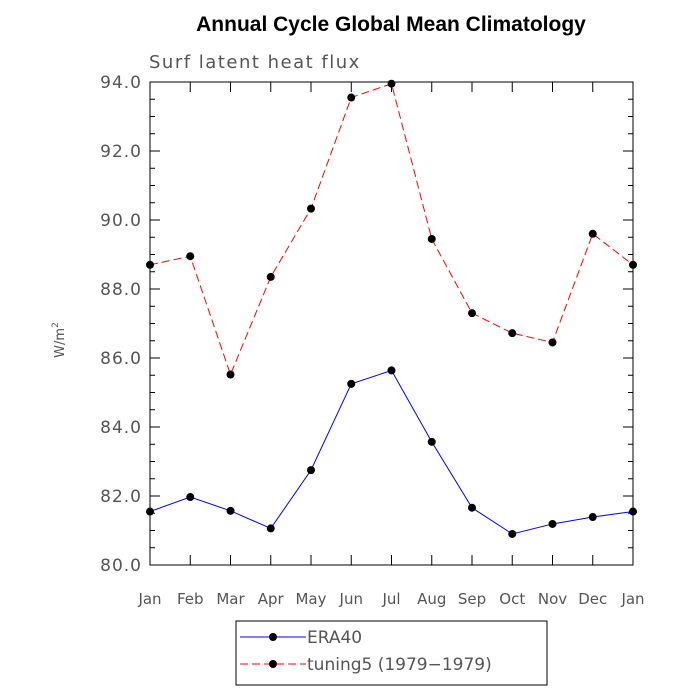 This screenshot has height=700, width=700. Describe the element at coordinates (592, 599) in the screenshot. I see `x-tick-label: Dec` at that location.